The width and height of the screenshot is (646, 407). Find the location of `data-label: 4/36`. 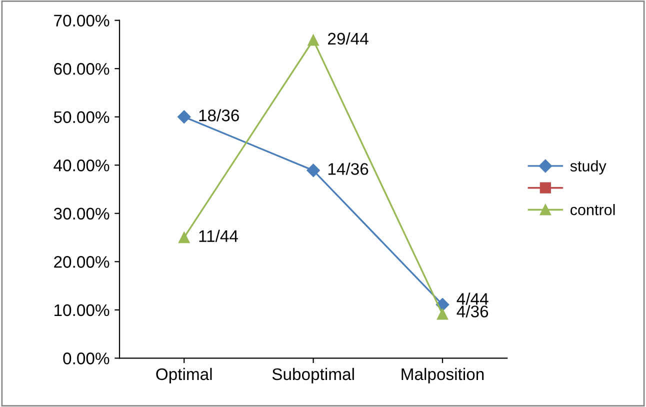

data-label: 4/36 is located at coordinates (472, 311).